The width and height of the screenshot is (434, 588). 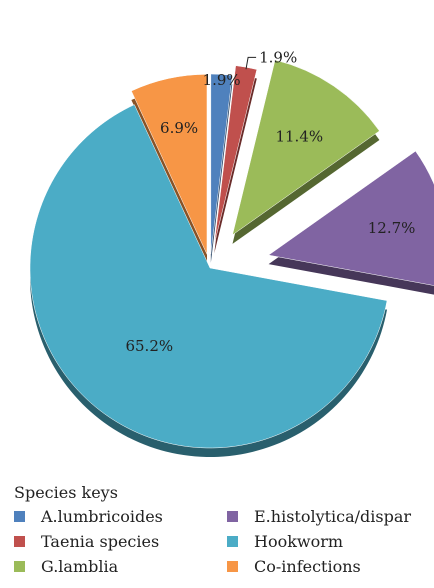 I want to click on legend-item-e-histolytica: E.histolytica/dispar, so click(x=327, y=516).